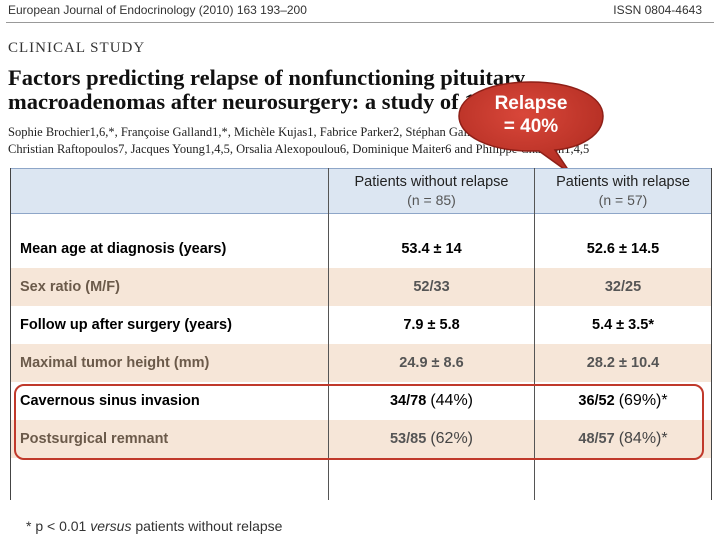 The width and height of the screenshot is (720, 540). I want to click on count: 53/85, so click(408, 439).